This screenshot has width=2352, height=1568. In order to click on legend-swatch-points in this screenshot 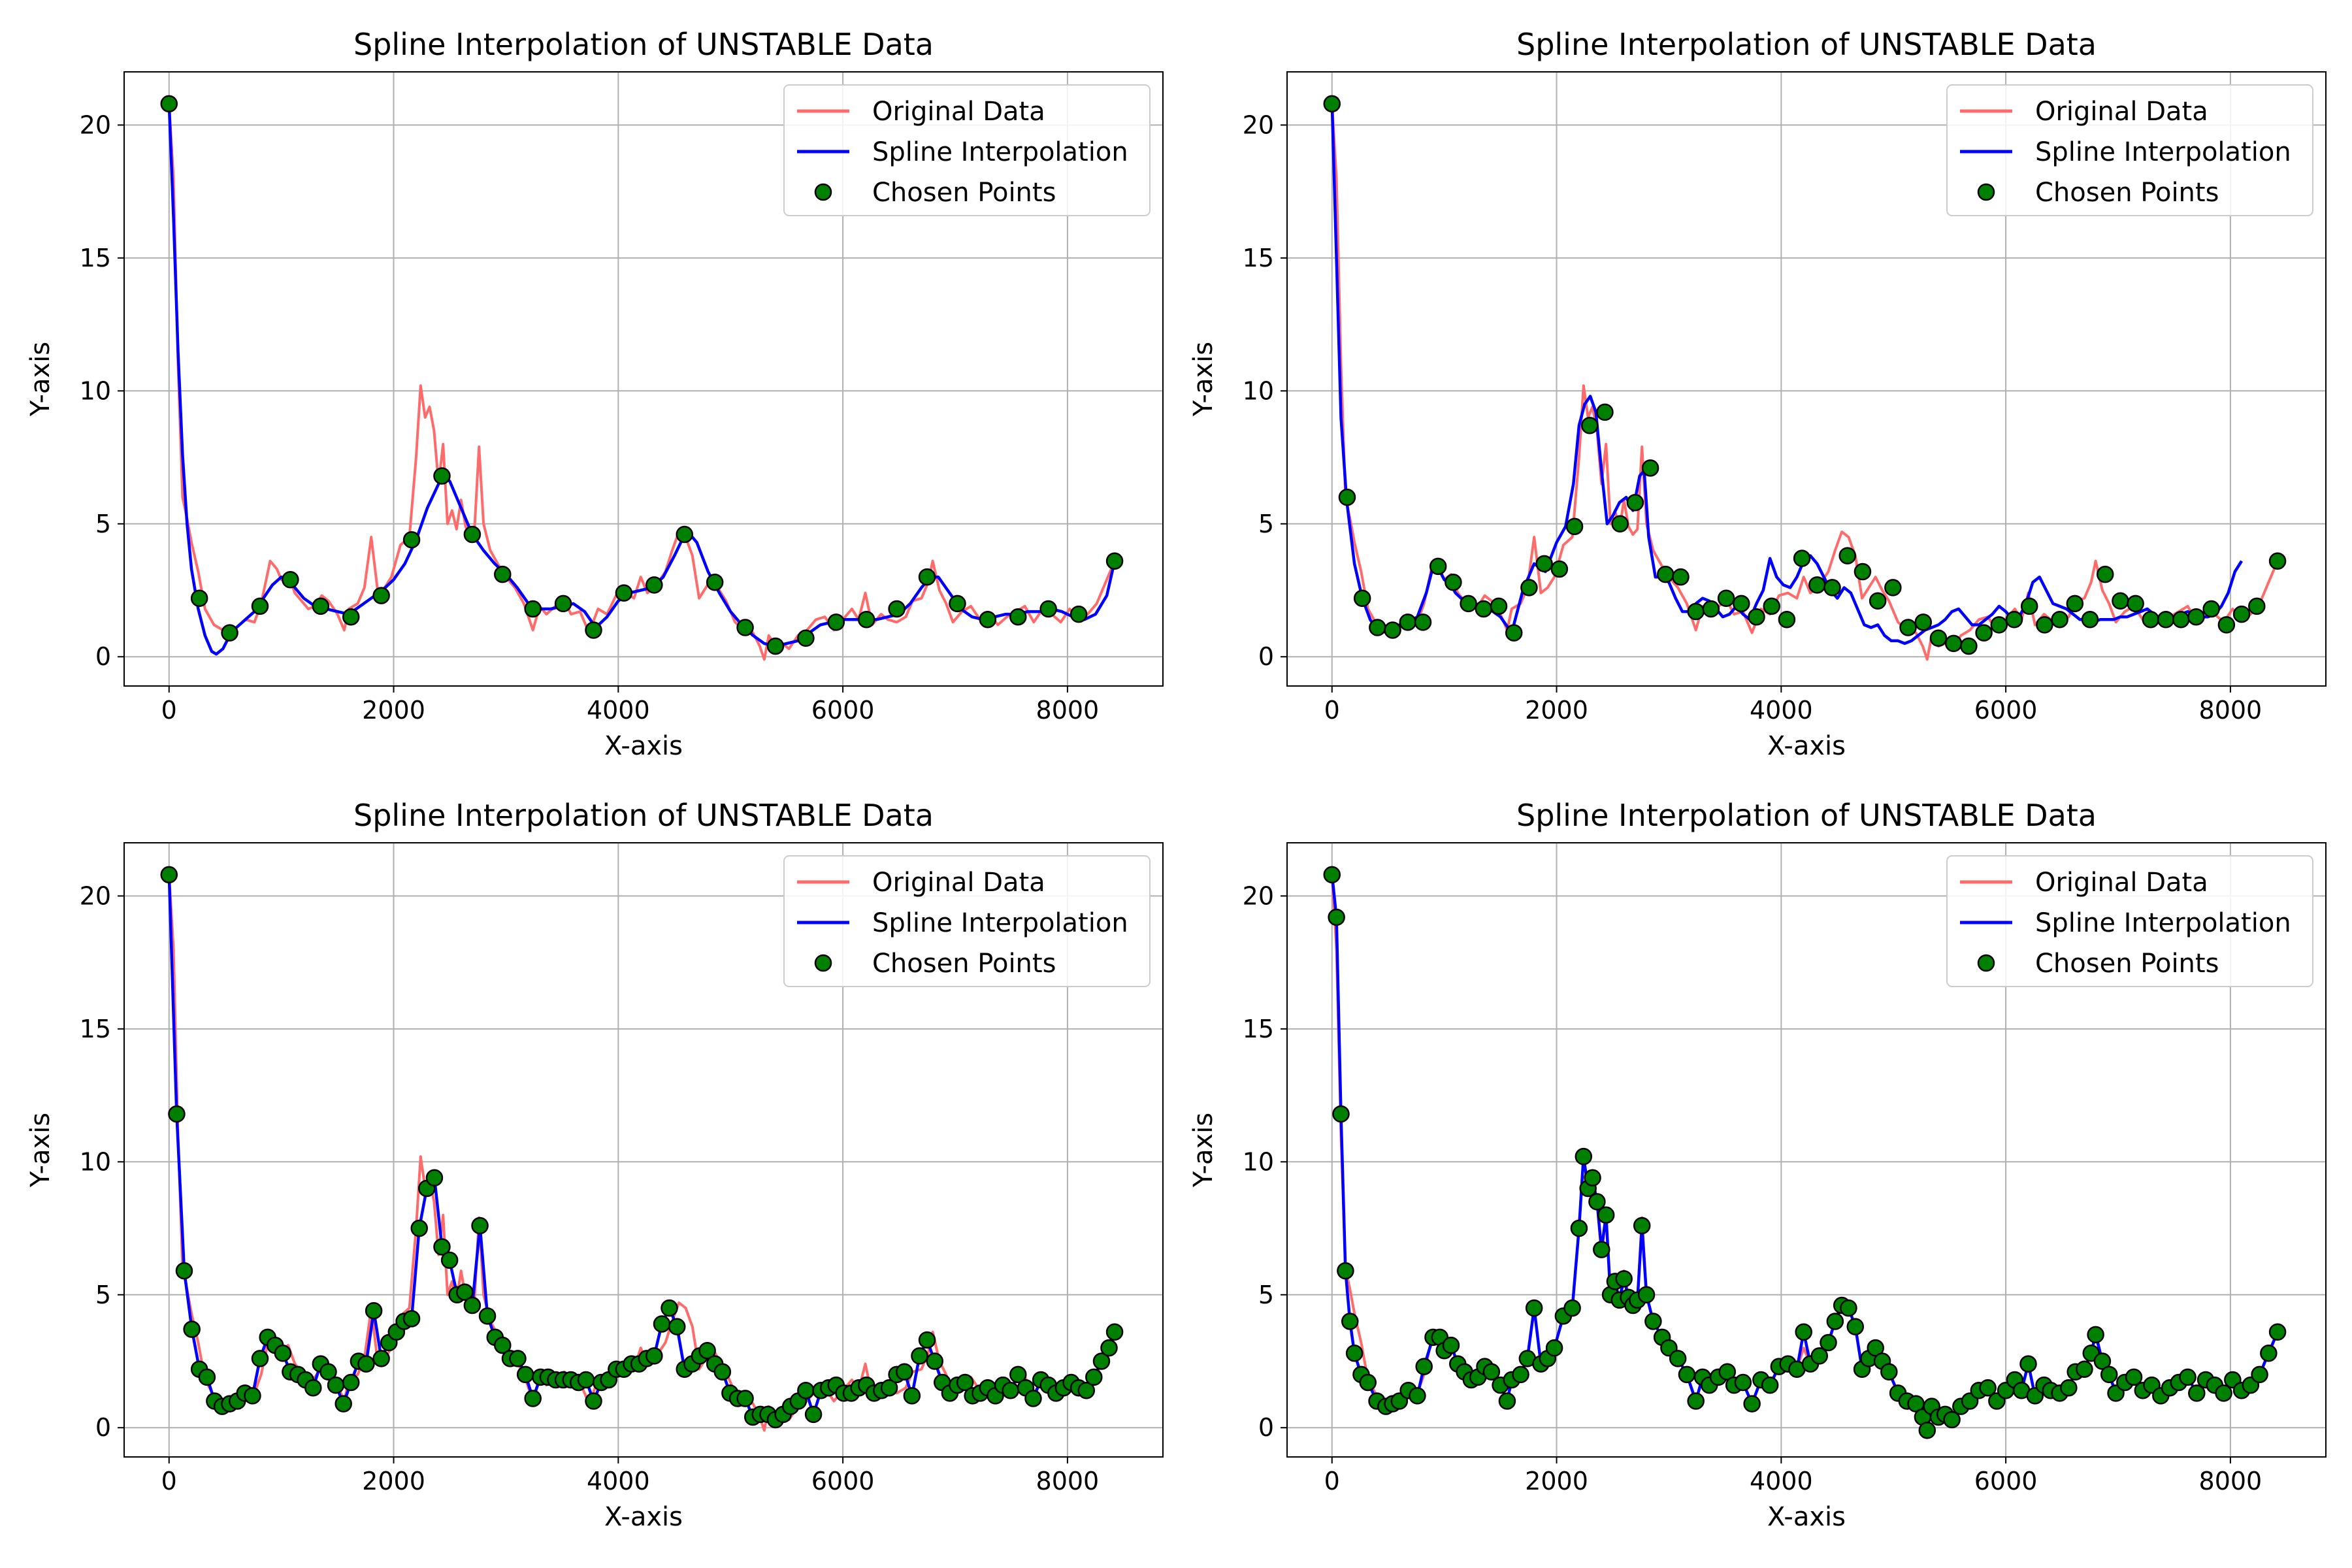, I will do `click(1986, 192)`.